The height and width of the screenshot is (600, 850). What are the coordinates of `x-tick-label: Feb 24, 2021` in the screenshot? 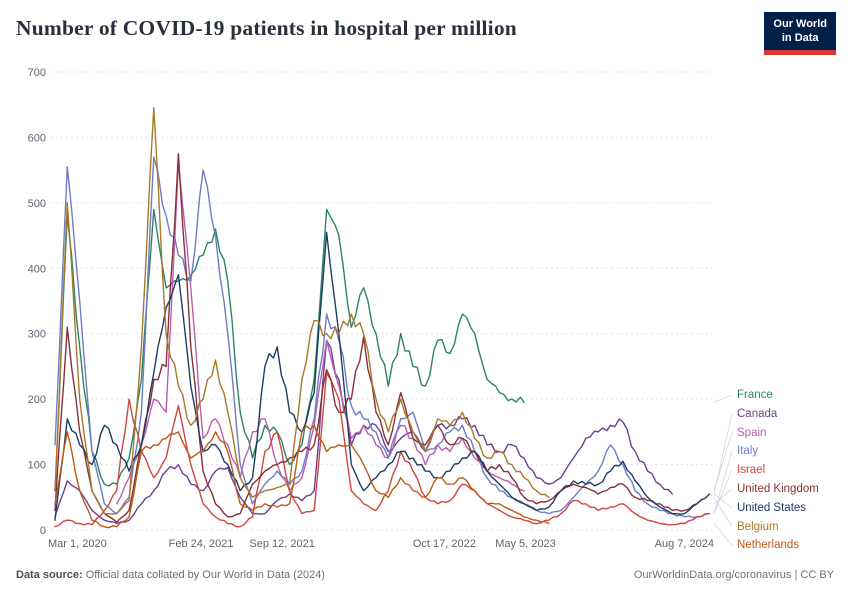 It's located at (201, 544).